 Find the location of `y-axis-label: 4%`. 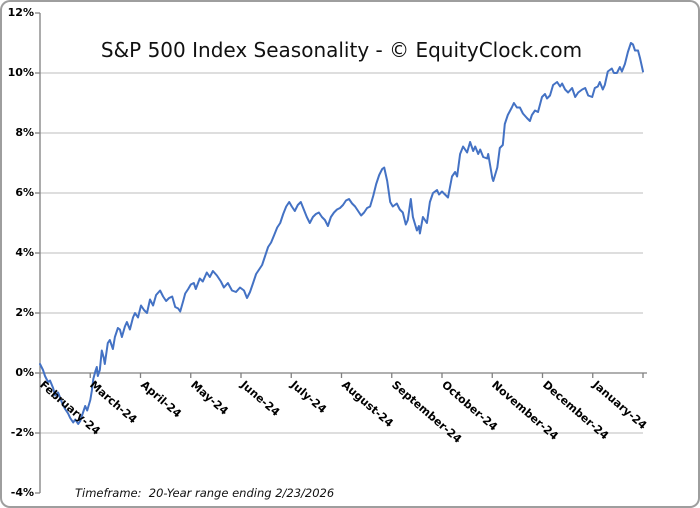

y-axis-label: 4% is located at coordinates (24, 252).